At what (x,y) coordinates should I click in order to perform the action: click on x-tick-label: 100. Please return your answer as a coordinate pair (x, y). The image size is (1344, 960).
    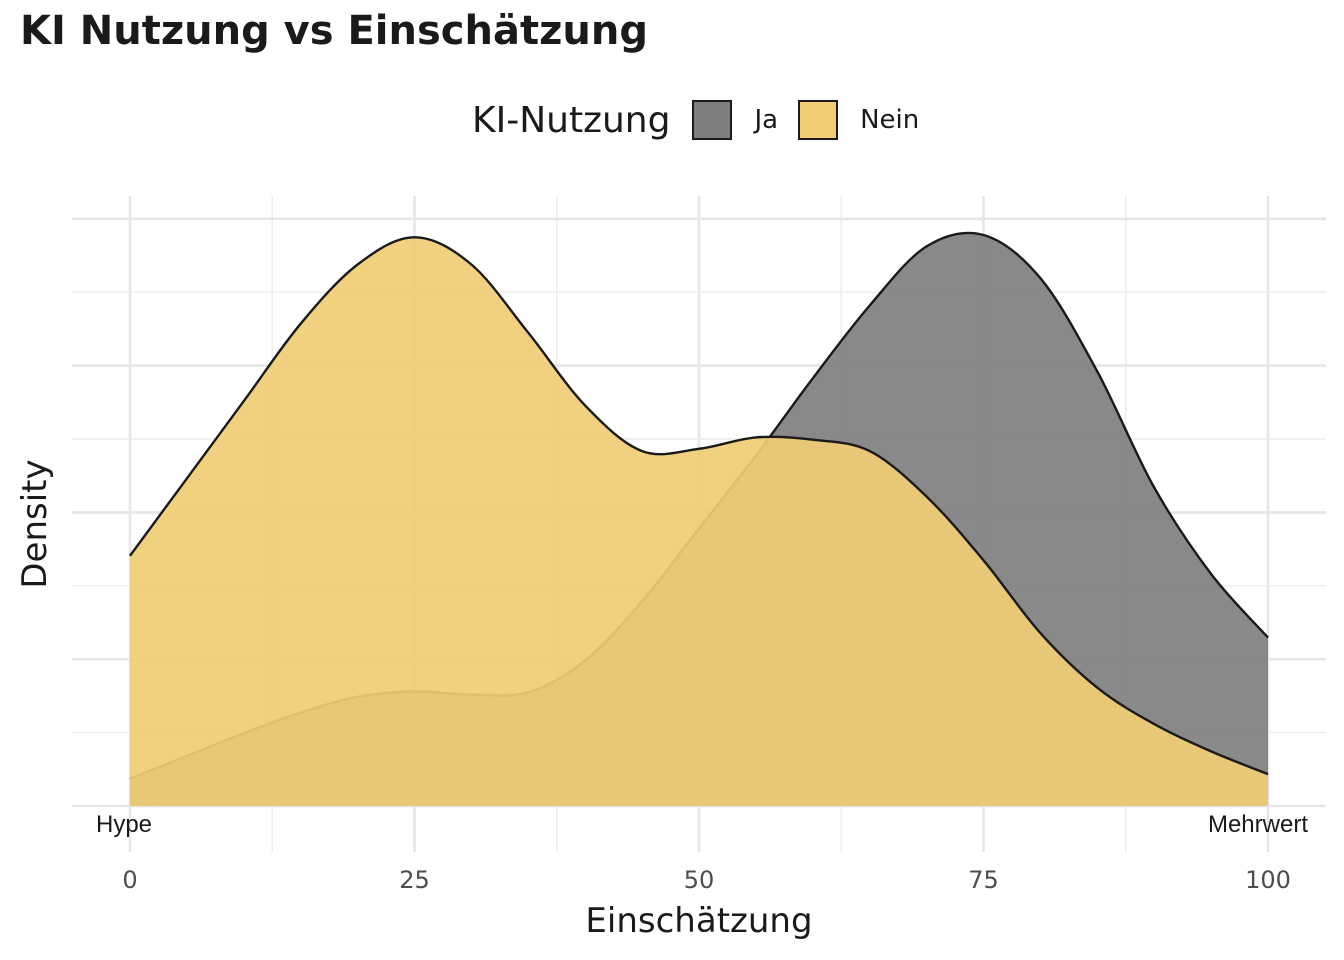
    Looking at the image, I should click on (1268, 880).